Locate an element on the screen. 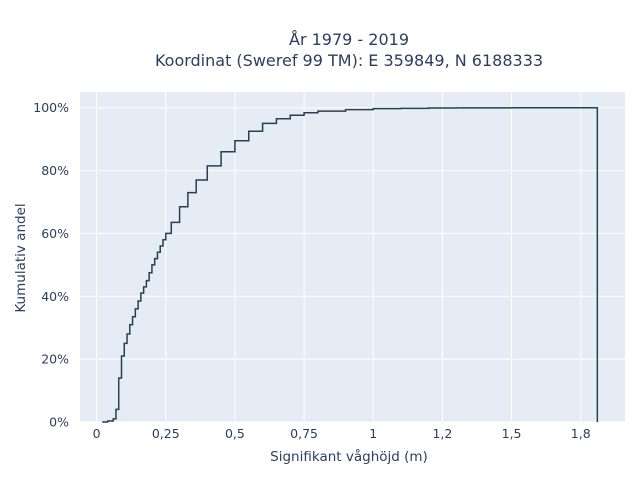  y-tick-label: 60% is located at coordinates (55, 233).